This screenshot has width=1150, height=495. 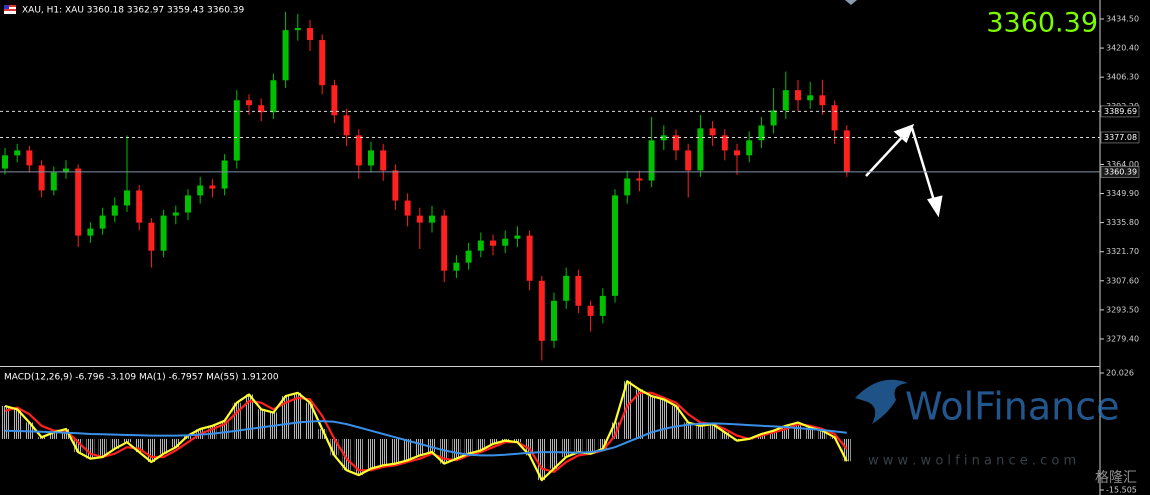 I want to click on last-price: 3360.39, so click(x=1042, y=23).